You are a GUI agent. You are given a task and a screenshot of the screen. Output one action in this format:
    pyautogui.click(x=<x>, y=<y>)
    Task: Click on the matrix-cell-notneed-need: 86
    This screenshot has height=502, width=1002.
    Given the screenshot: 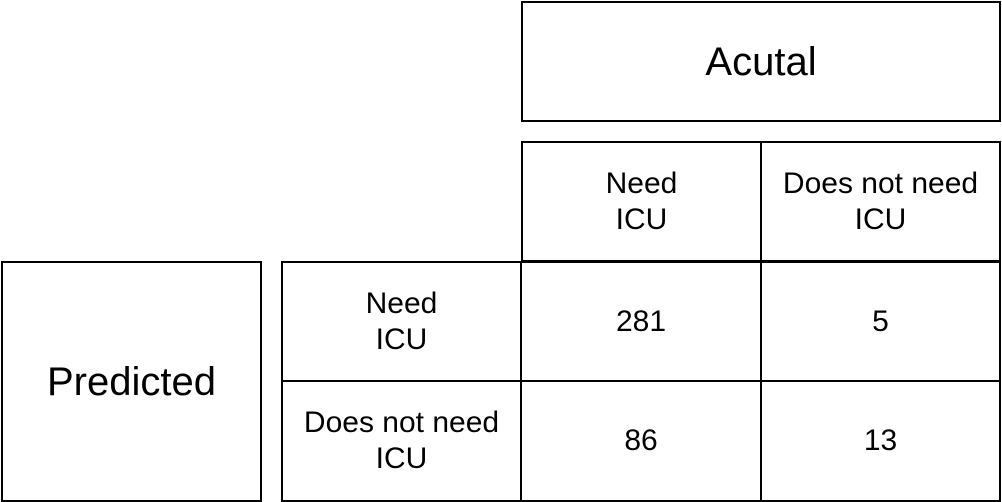 What is the action you would take?
    pyautogui.click(x=641, y=441)
    